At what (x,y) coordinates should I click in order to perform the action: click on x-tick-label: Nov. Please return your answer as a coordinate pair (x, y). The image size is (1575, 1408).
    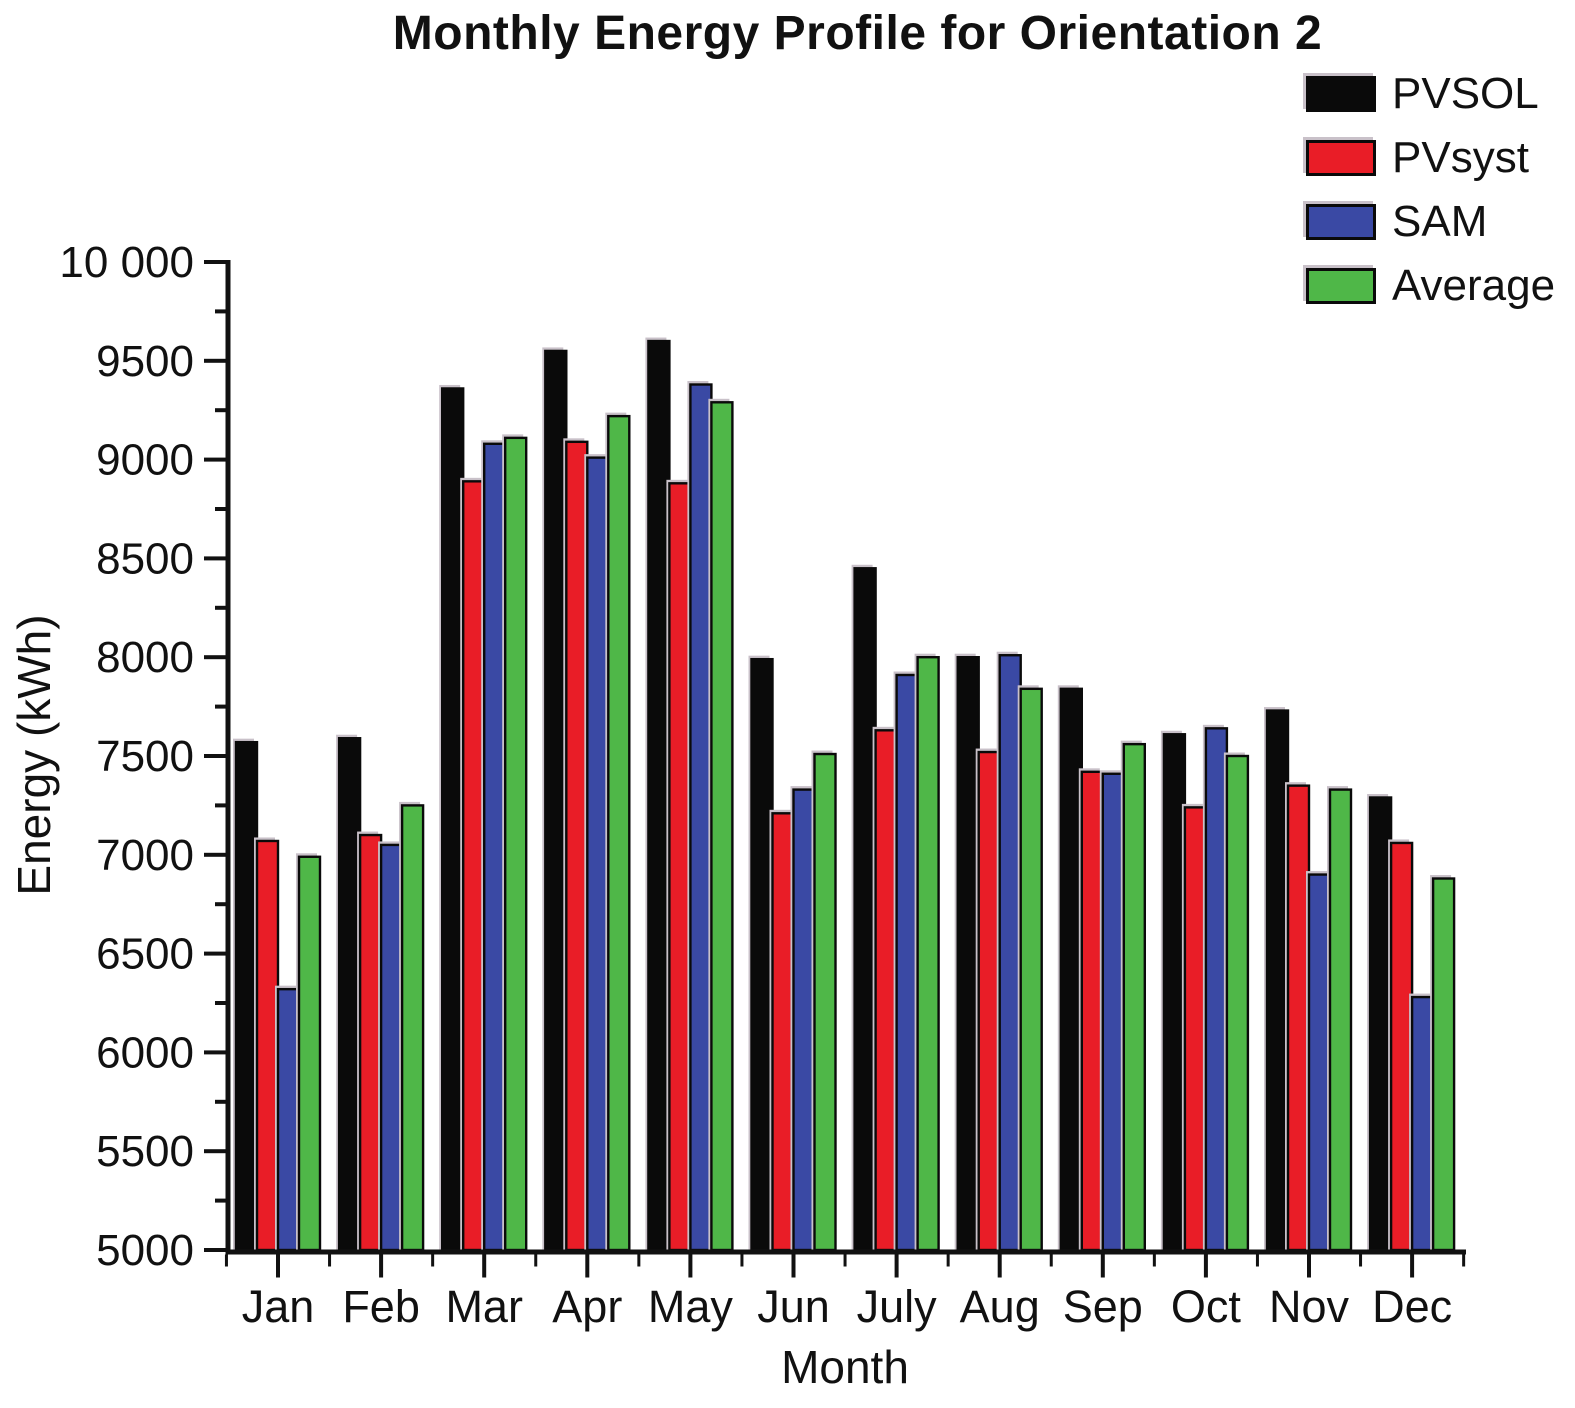
    Looking at the image, I should click on (1309, 1306).